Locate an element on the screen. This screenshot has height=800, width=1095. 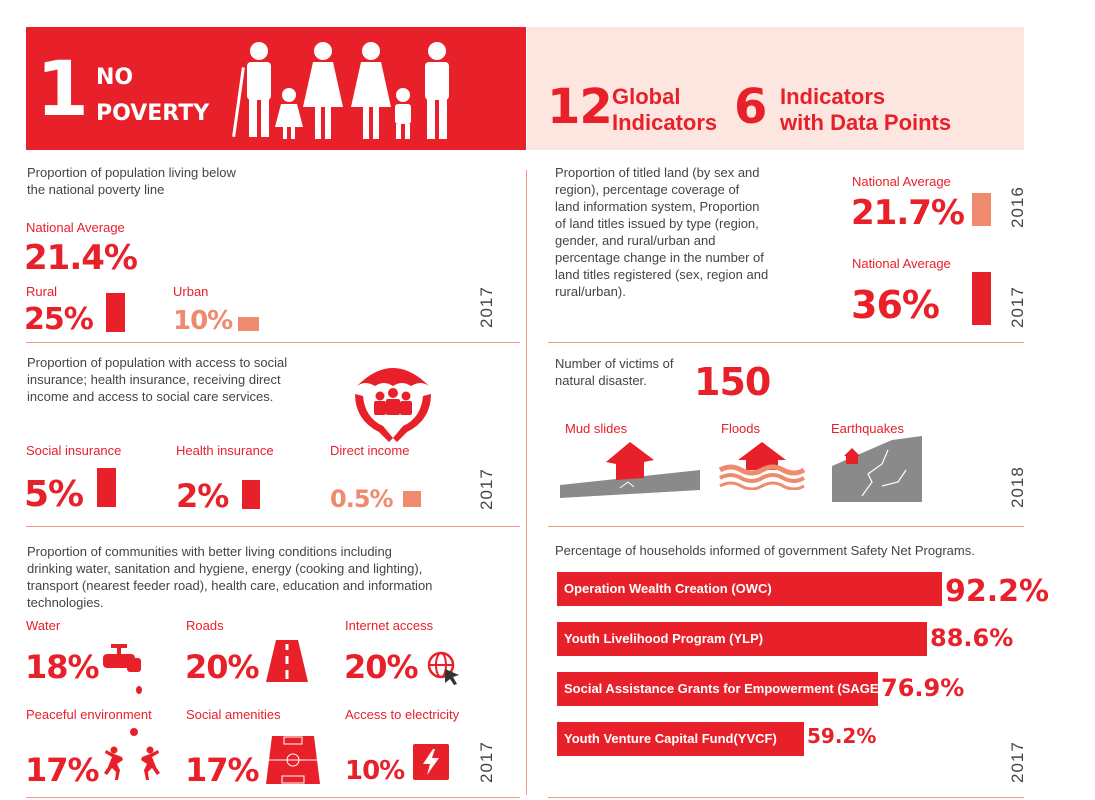
social-amenities-label: Social amenities is located at coordinates (233, 714).